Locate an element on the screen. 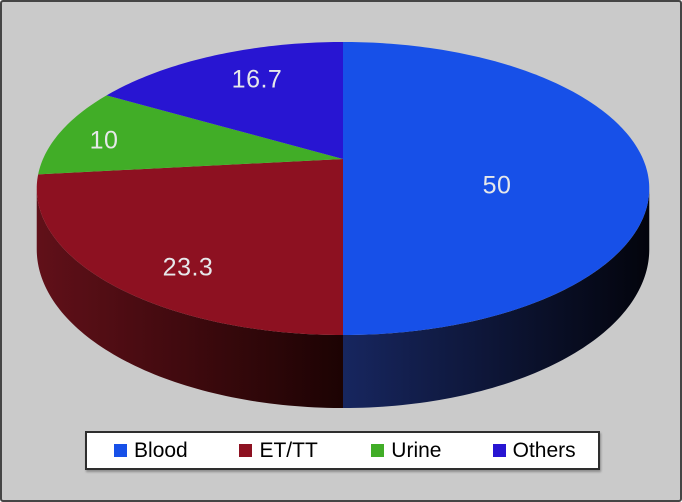  legend: Blood ET/TT Urine Others is located at coordinates (342, 450).